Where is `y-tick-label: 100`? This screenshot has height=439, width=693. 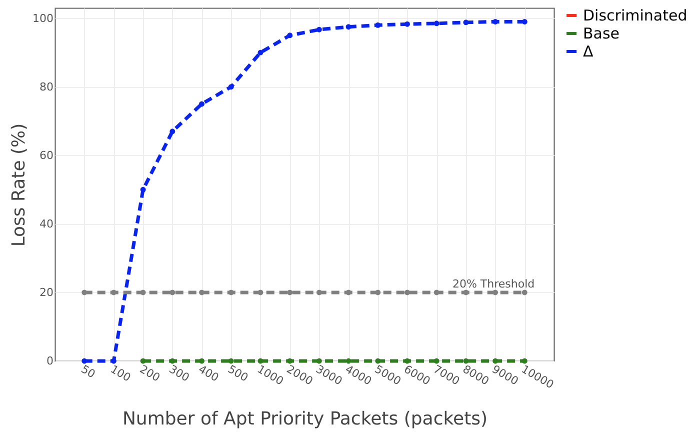
y-tick-label: 100 is located at coordinates (43, 18).